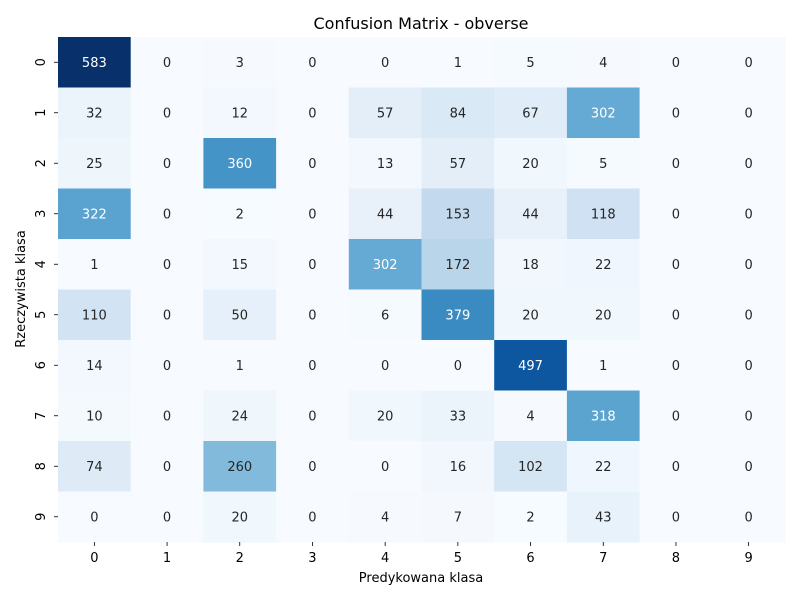 The image size is (800, 600). Describe the element at coordinates (749, 558) in the screenshot. I see `x-tick-label-9: 9` at that location.